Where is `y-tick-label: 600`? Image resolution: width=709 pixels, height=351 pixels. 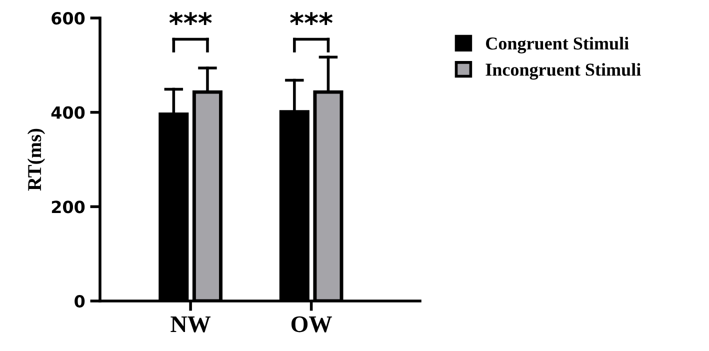
y-tick-label: 600 is located at coordinates (68, 18).